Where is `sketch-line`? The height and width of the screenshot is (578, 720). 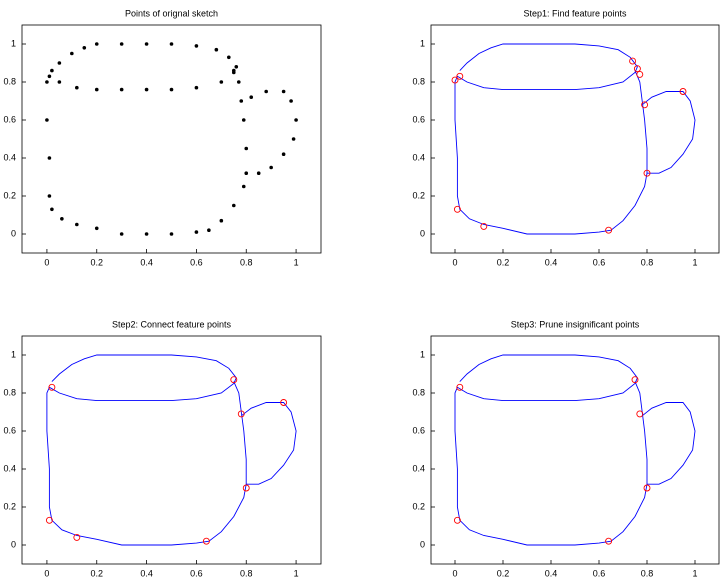
sketch-line is located at coordinates (575, 139).